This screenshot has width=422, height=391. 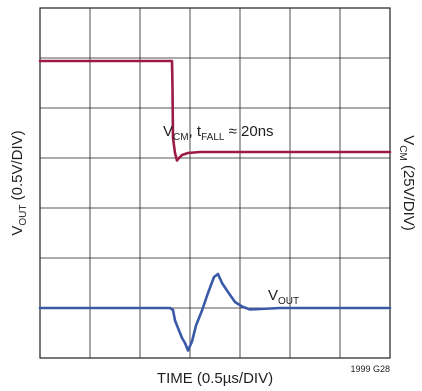 I want to click on y-axis-right-label: VCM (25V/DIV), so click(x=407, y=183).